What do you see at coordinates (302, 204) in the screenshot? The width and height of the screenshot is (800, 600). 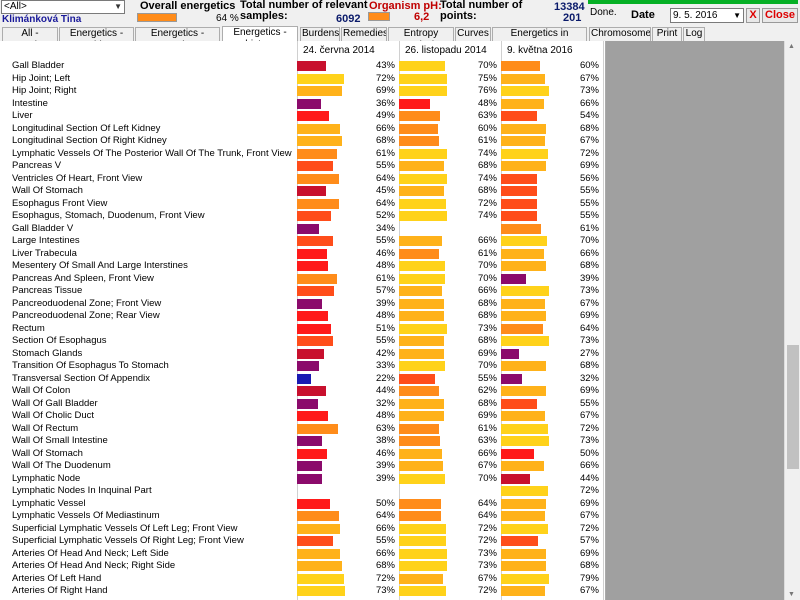 I see `table-row: Esophagus Front View 64% 72% 55%` at bounding box center [302, 204].